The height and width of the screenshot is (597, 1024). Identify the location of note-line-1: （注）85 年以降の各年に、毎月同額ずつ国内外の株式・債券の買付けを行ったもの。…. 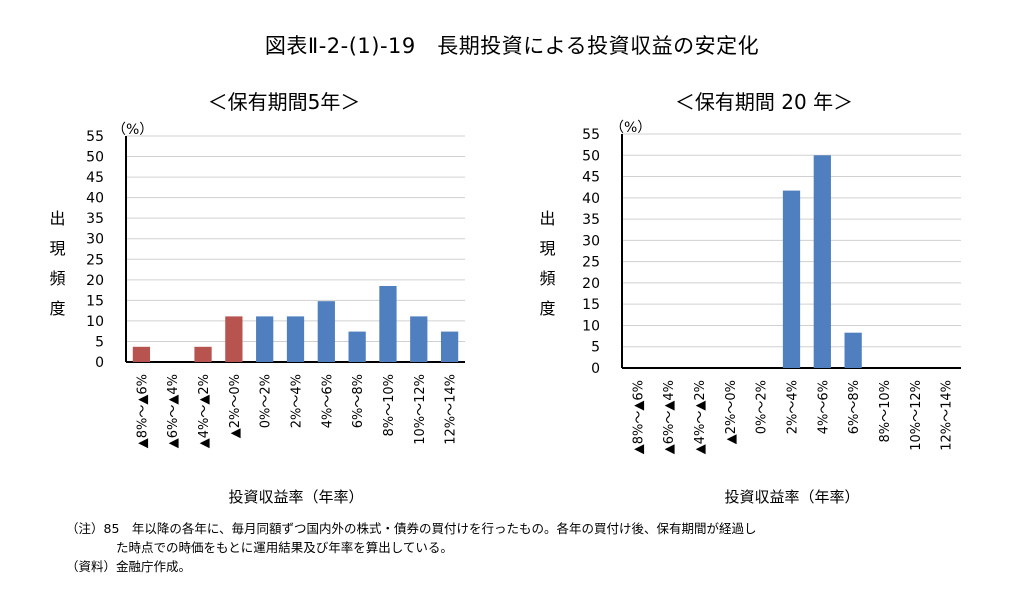
(411, 528).